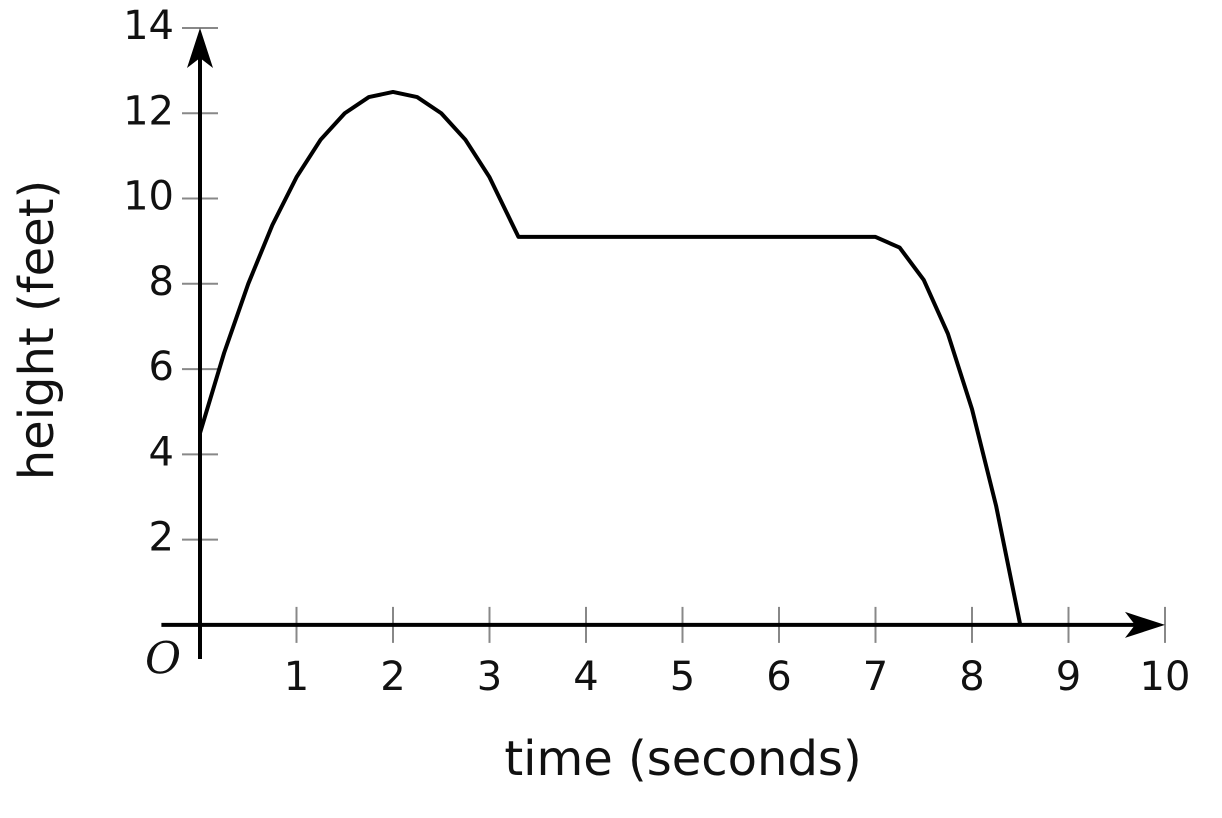 This screenshot has height=818, width=1222. Describe the element at coordinates (875, 677) in the screenshot. I see `x-tick-label: 7` at that location.